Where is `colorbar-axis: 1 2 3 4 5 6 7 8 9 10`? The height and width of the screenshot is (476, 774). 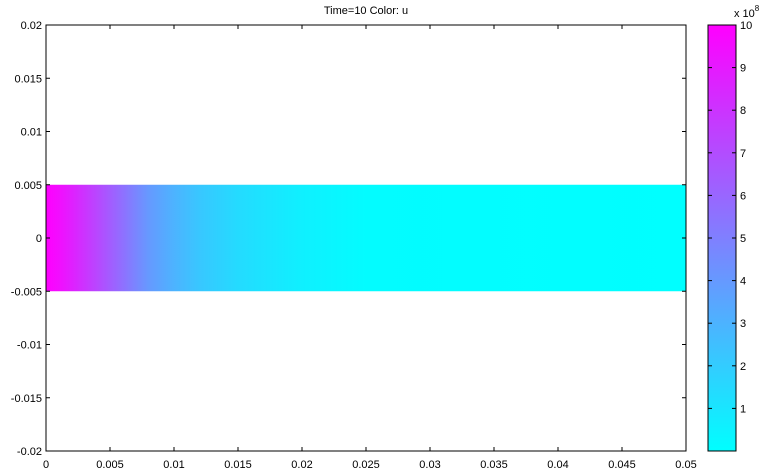
colorbar-axis: 1 2 3 4 5 6 7 8 9 10 is located at coordinates (730, 217).